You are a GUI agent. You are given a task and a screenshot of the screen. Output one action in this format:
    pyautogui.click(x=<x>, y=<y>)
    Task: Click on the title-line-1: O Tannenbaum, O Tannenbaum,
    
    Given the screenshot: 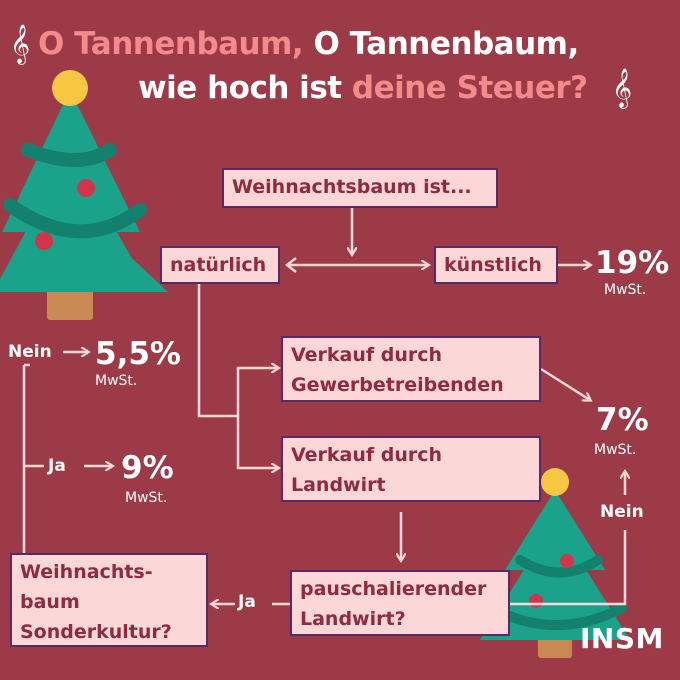 What is the action you would take?
    pyautogui.click(x=308, y=44)
    